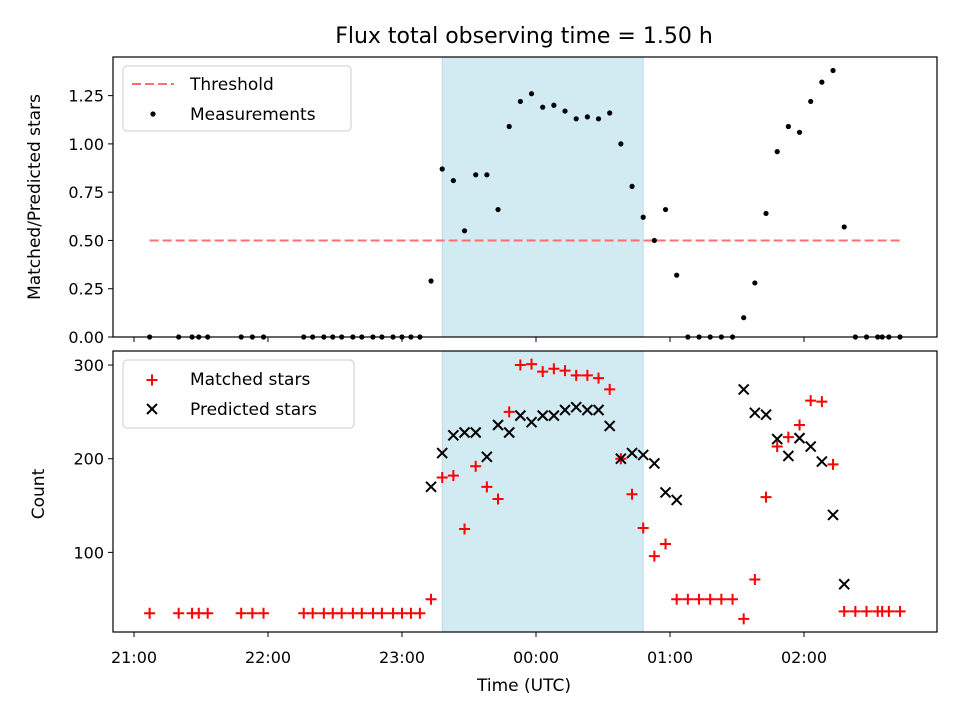 The width and height of the screenshot is (960, 720). What do you see at coordinates (542, 491) in the screenshot?
I see `highlight-span` at bounding box center [542, 491].